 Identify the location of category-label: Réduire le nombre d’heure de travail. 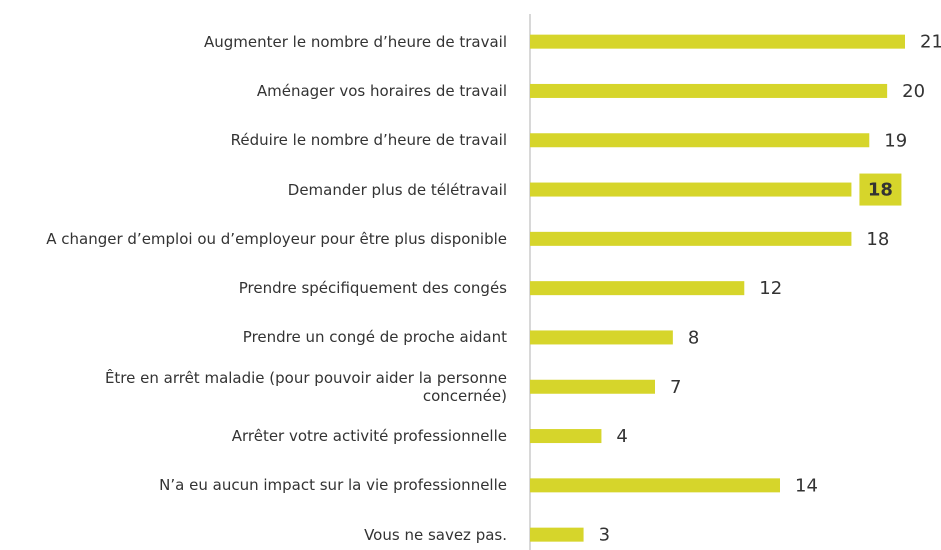
(368, 140).